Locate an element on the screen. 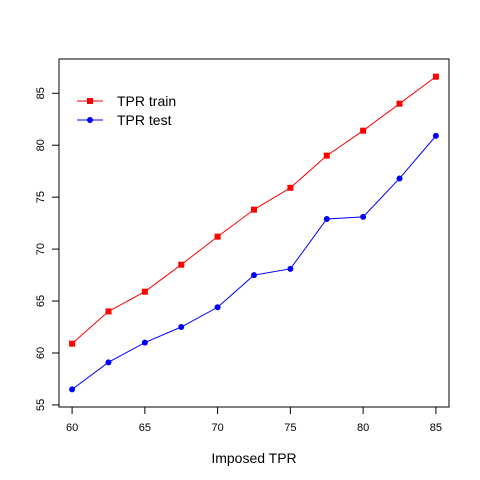  x-tick-label: 80 is located at coordinates (363, 428).